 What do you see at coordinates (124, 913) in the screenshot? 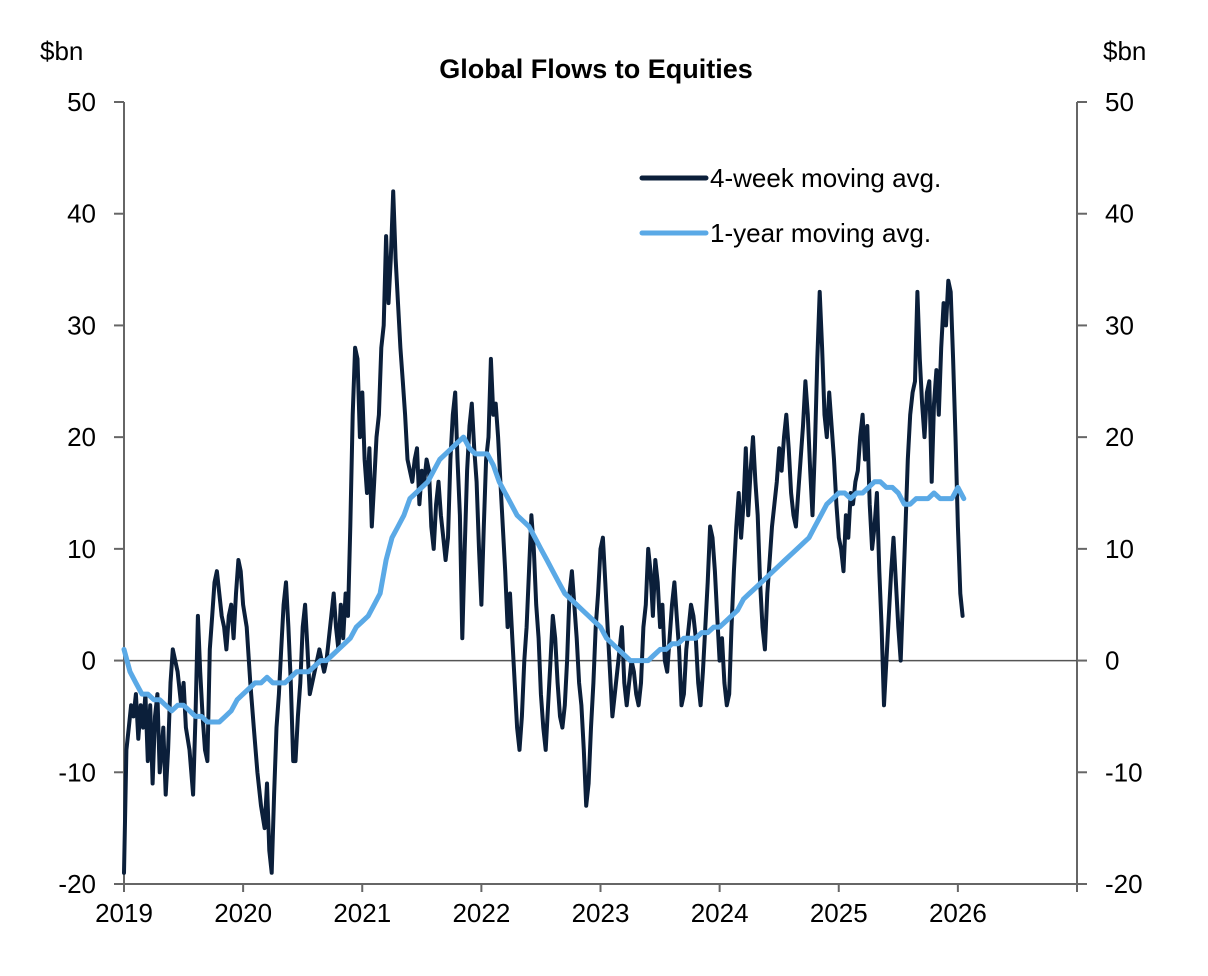
I see `x-tick-label: 2019` at bounding box center [124, 913].